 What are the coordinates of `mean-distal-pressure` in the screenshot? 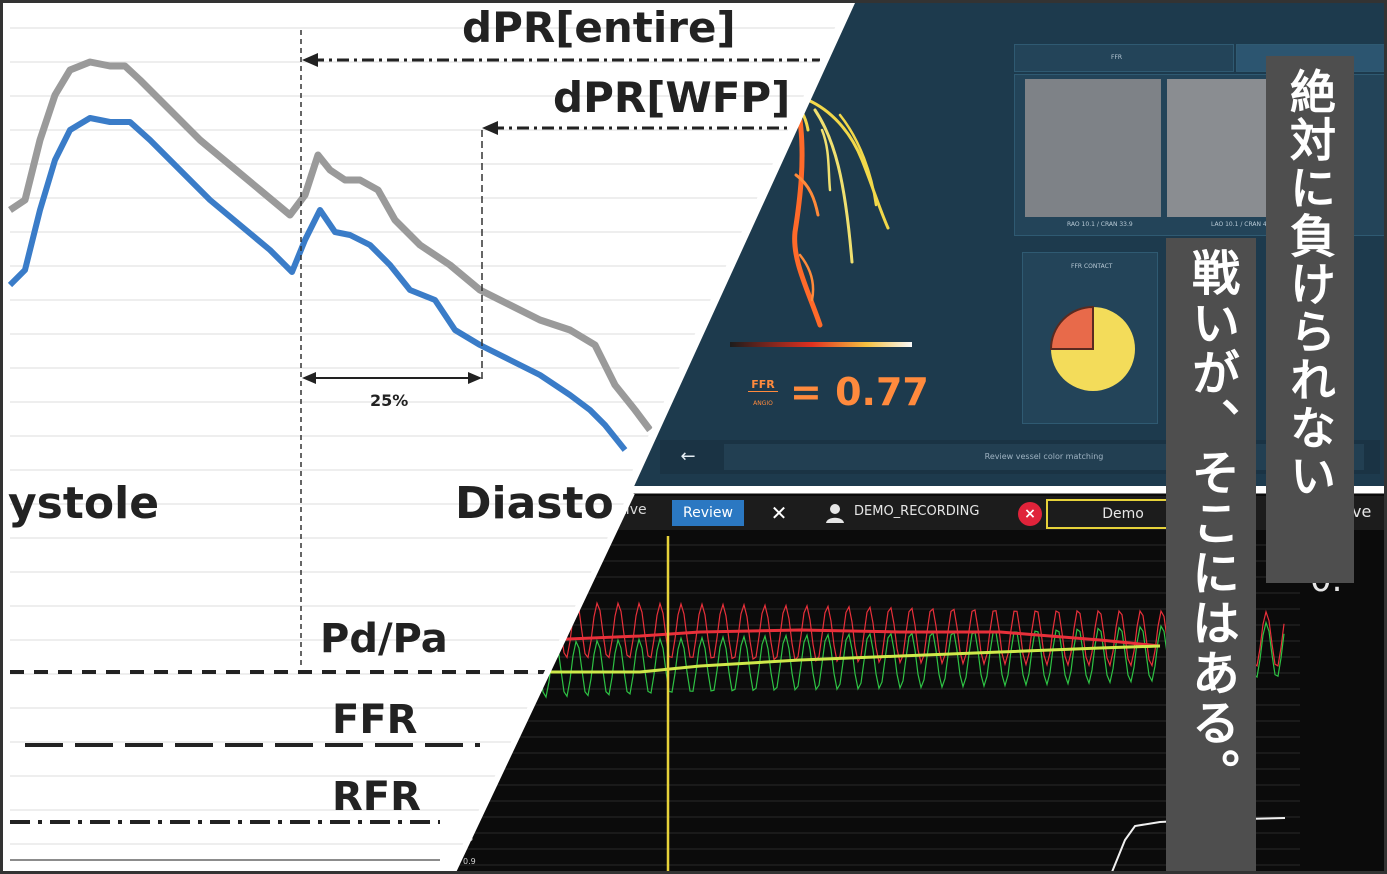 It's located at (853, 659).